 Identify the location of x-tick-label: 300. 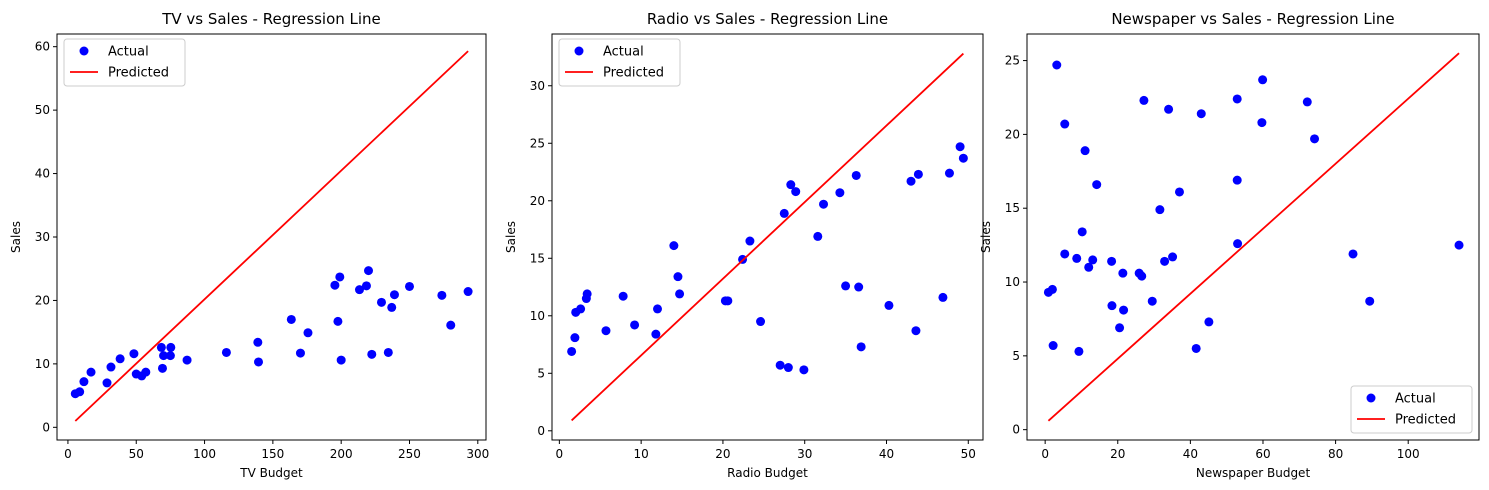
(477, 454).